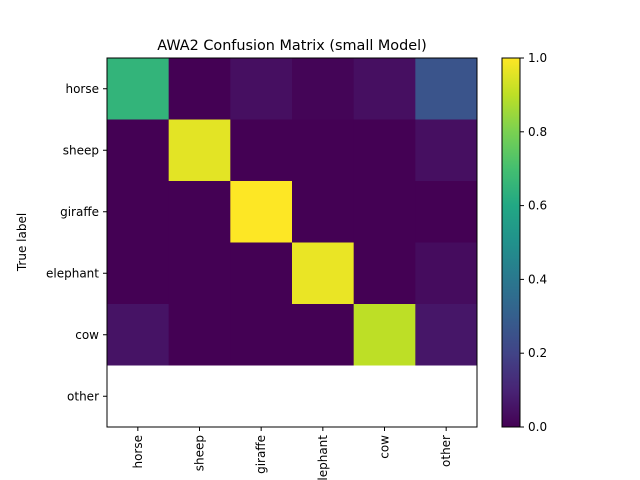  I want to click on x-tick-label: giraffe, so click(261, 454).